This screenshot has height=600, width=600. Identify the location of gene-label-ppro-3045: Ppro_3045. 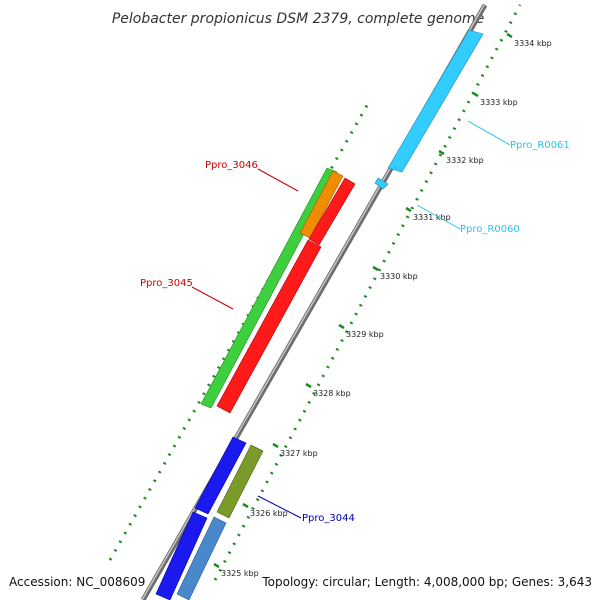
(166, 283).